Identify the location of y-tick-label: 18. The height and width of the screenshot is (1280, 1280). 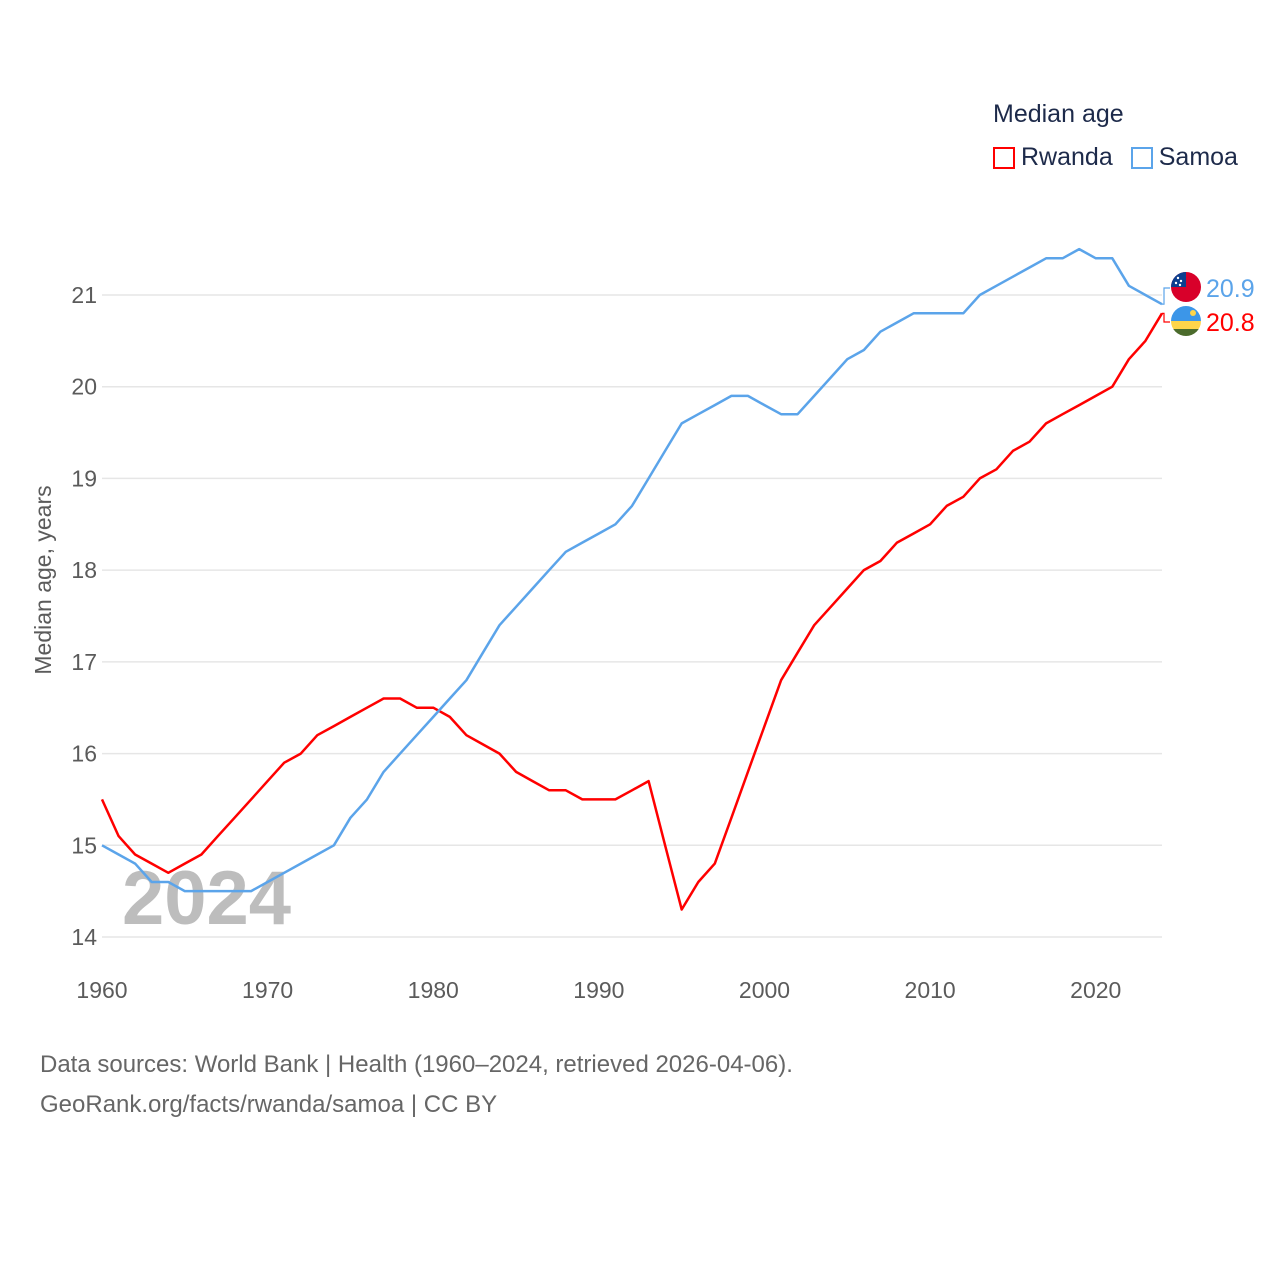
(84, 570).